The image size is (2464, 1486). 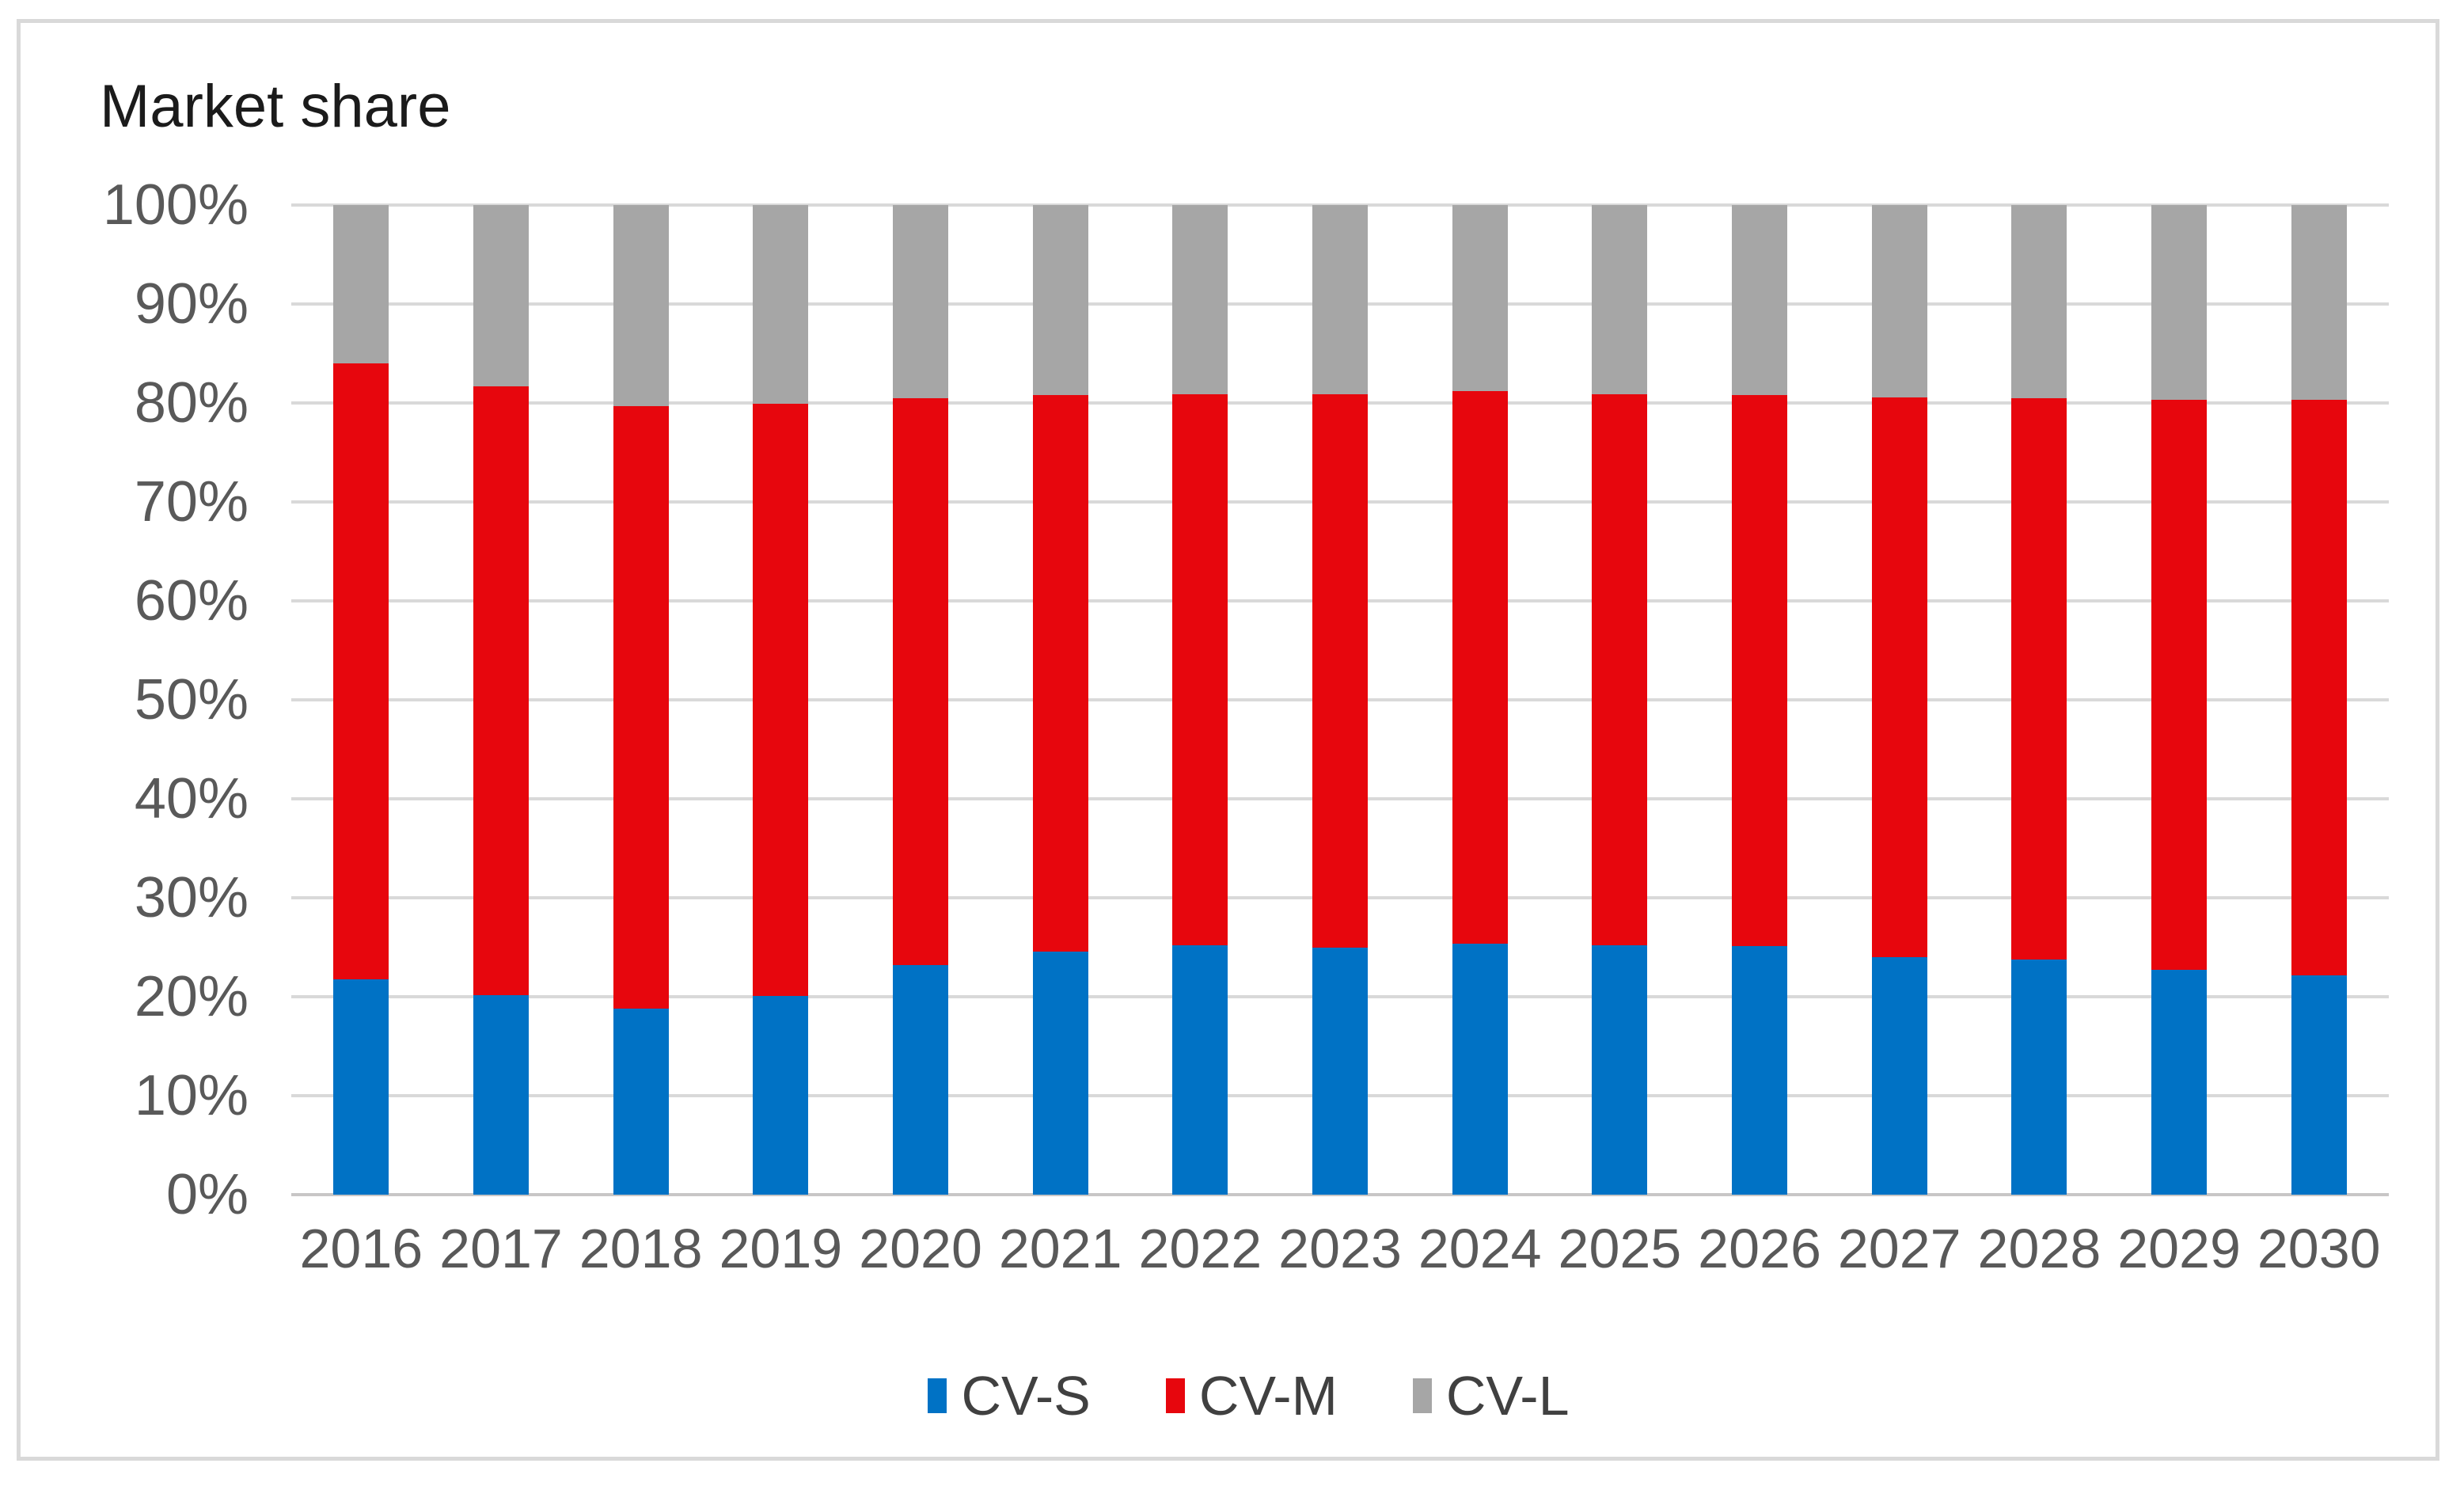 What do you see at coordinates (1507, 1396) in the screenshot?
I see `legend-label-cv-l: CV-L` at bounding box center [1507, 1396].